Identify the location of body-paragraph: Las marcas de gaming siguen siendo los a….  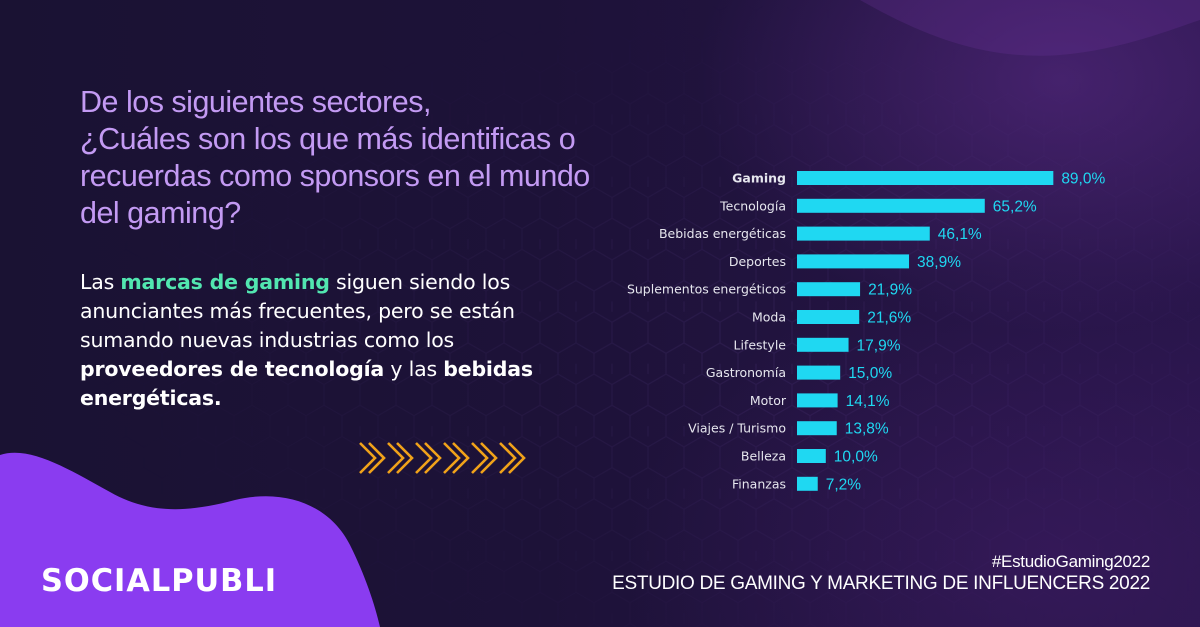
(350, 340).